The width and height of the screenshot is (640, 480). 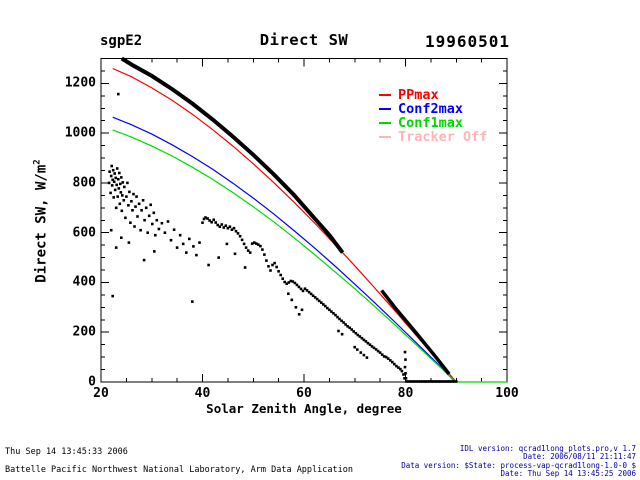 What do you see at coordinates (84, 332) in the screenshot?
I see `y-tick-label: 200` at bounding box center [84, 332].